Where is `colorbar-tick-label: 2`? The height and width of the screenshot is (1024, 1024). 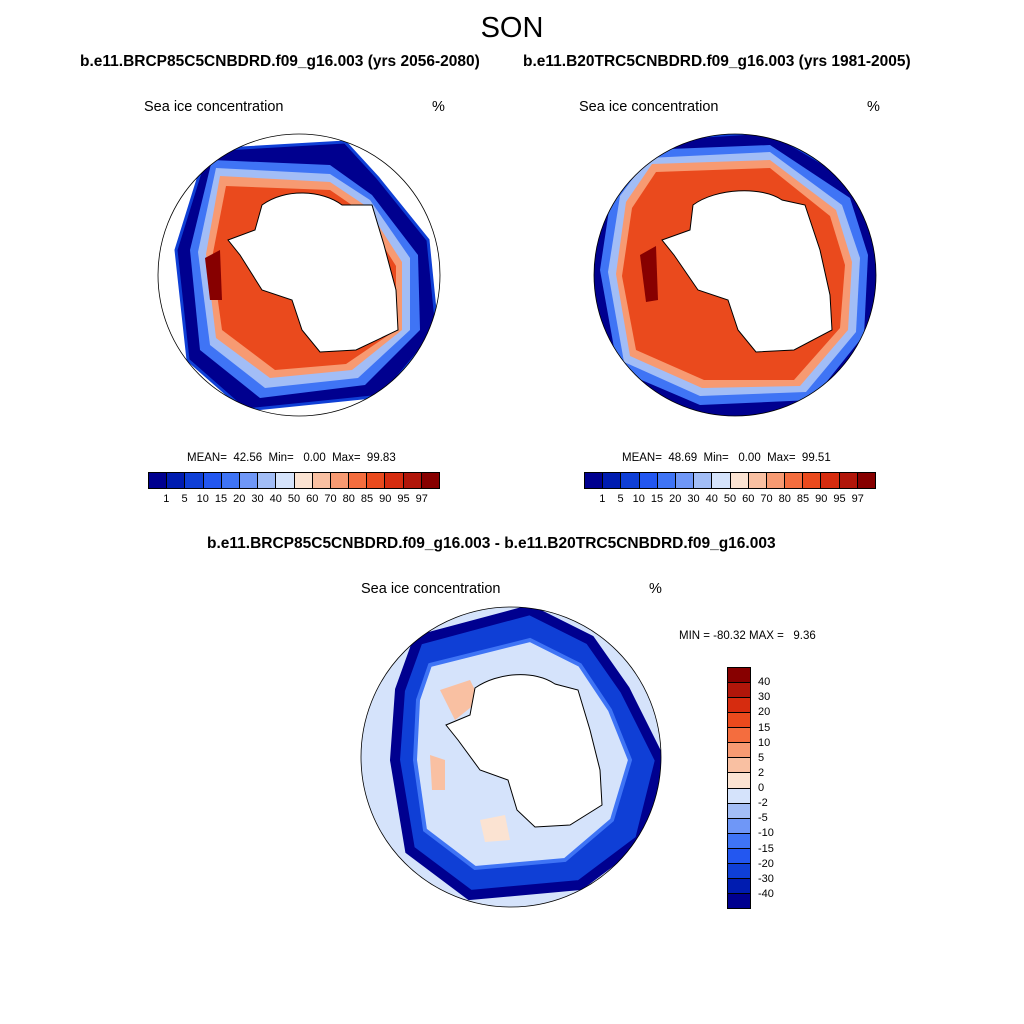 colorbar-tick-label: 2 is located at coordinates (761, 772).